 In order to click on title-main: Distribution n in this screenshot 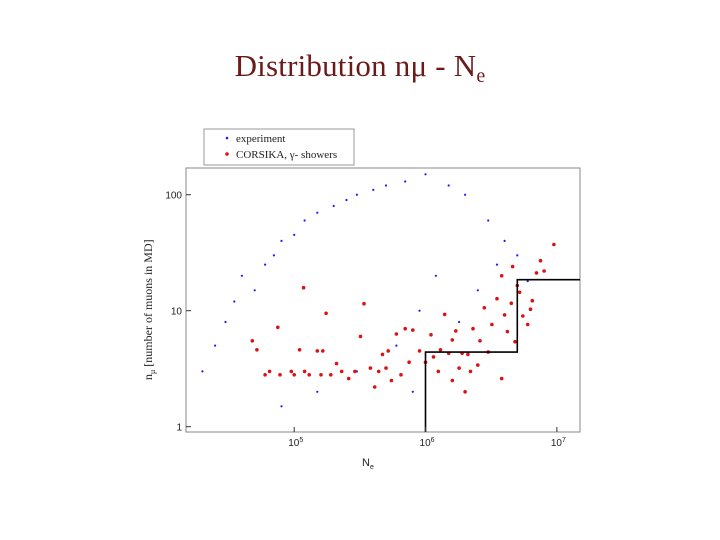, I will do `click(322, 65)`.